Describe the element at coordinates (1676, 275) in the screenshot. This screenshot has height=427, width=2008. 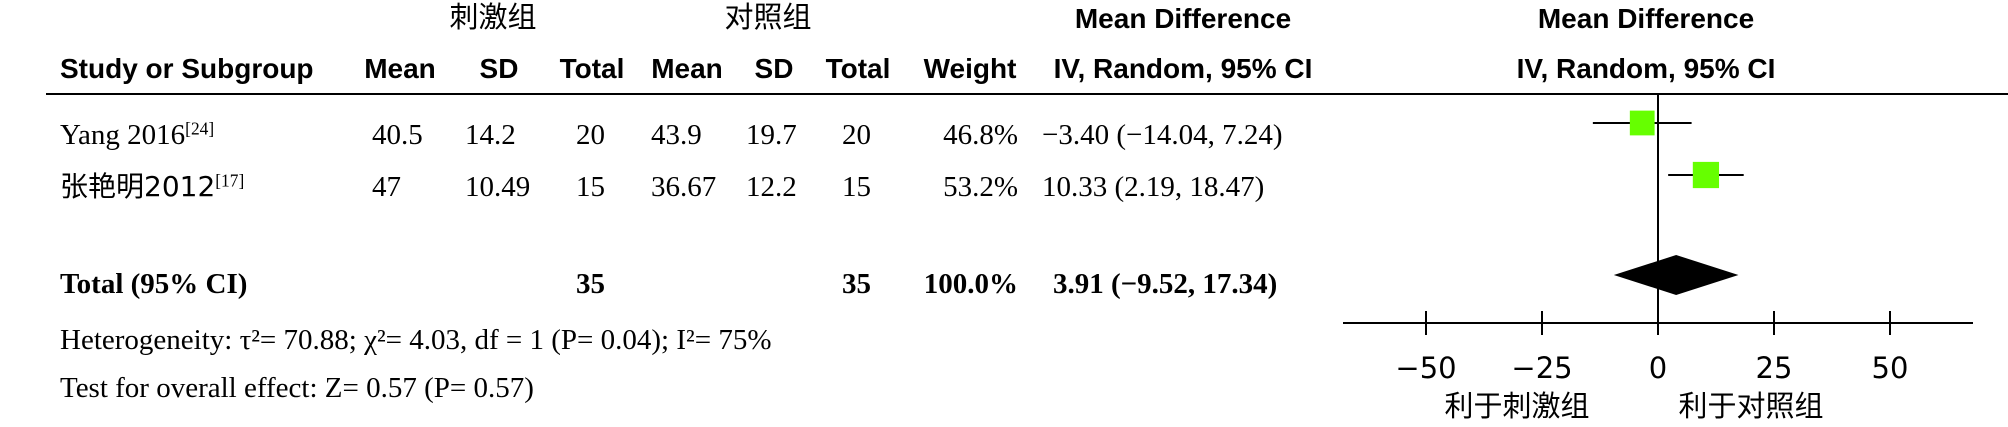
I see `summary-diamond` at that location.